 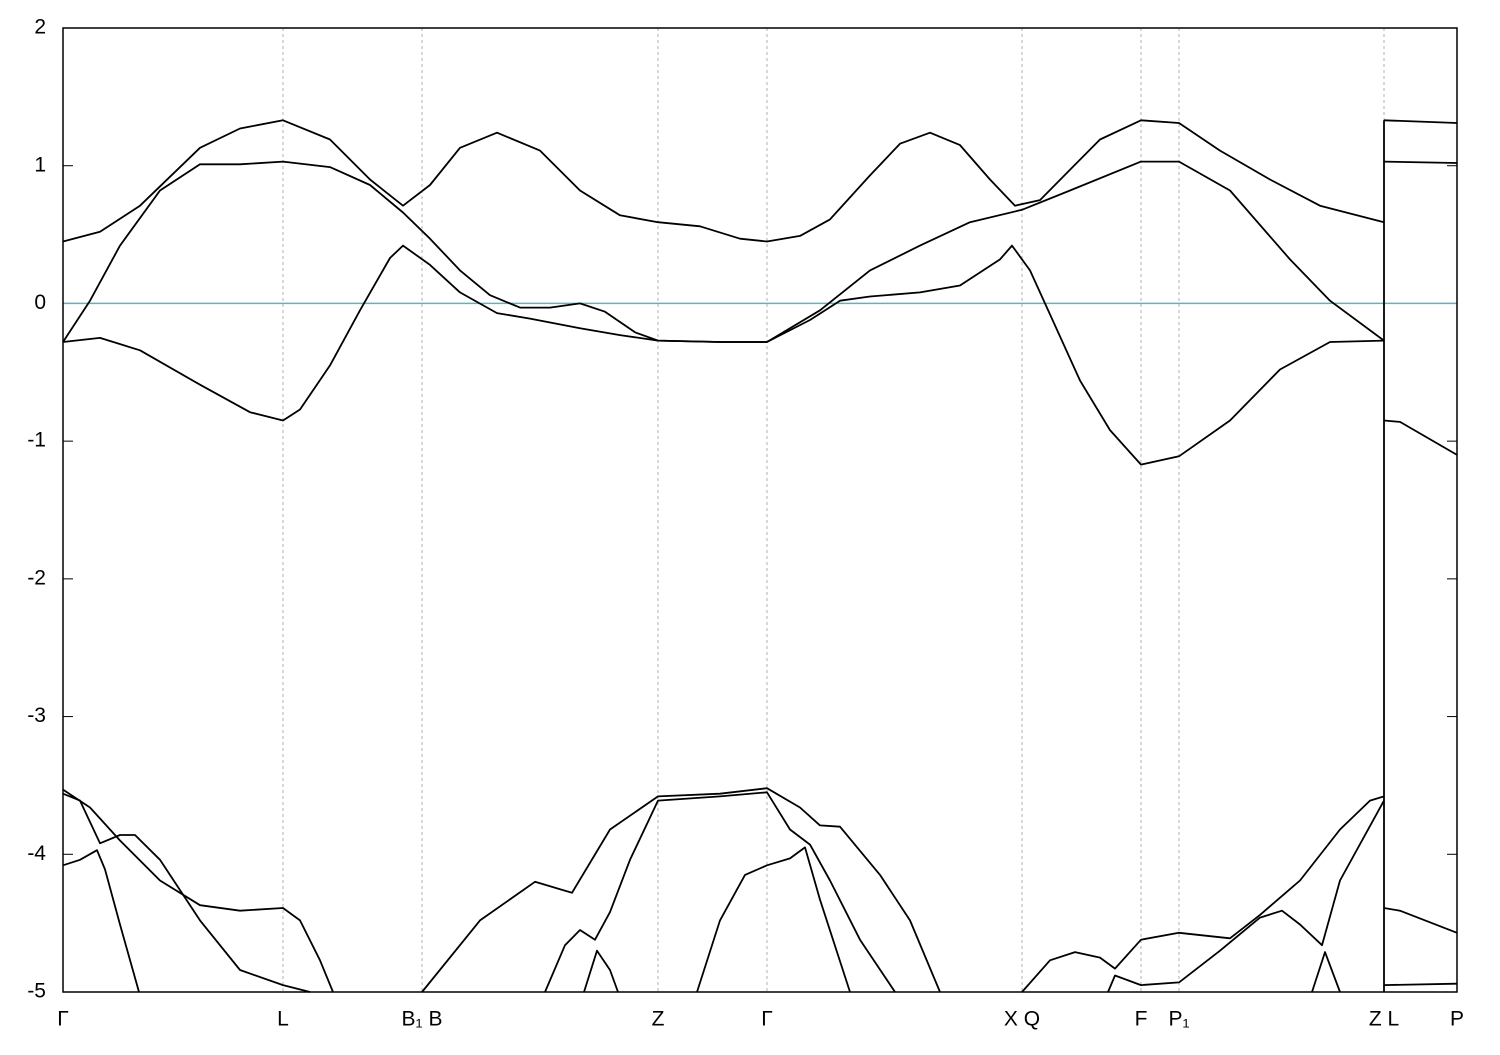 I want to click on x-tick-label: X Q, so click(x=1022, y=1019).